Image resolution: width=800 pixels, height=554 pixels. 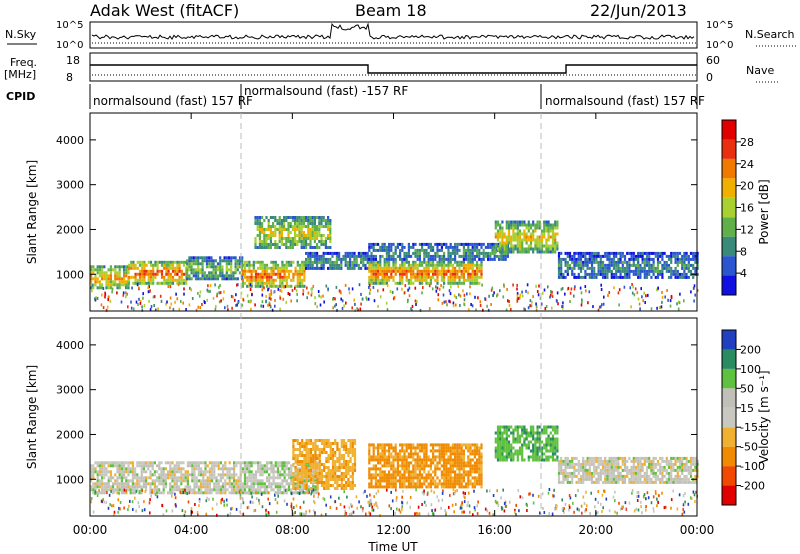 What do you see at coordinates (393, 69) in the screenshot?
I see `freq-trace` at bounding box center [393, 69].